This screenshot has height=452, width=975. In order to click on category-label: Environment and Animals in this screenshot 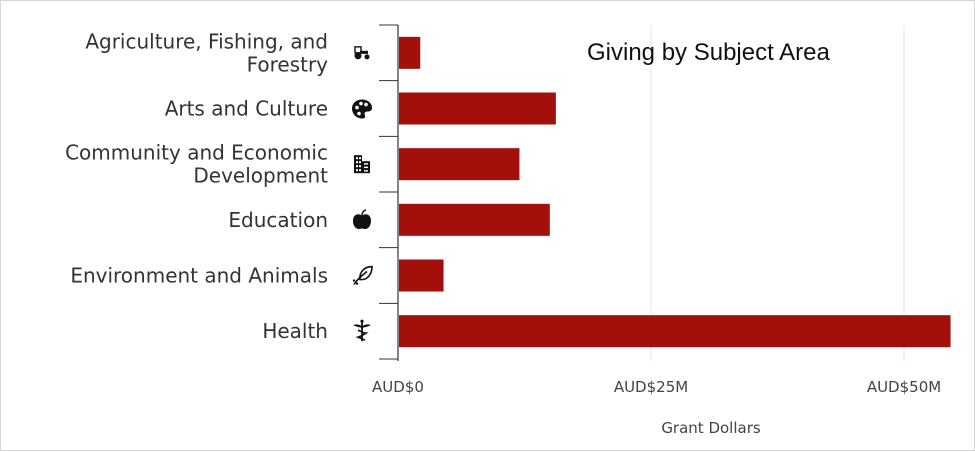, I will do `click(199, 276)`.